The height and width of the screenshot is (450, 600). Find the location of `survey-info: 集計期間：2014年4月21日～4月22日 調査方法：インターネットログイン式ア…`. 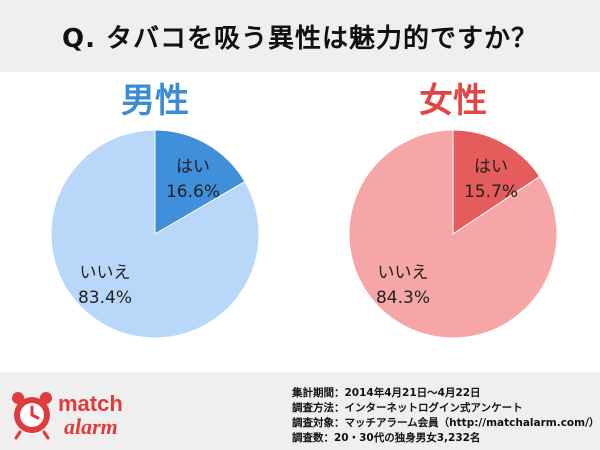

survey-info: 集計期間：2014年4月21日～4月22日 調査方法：インターネットログイン式ア… is located at coordinates (445, 416).